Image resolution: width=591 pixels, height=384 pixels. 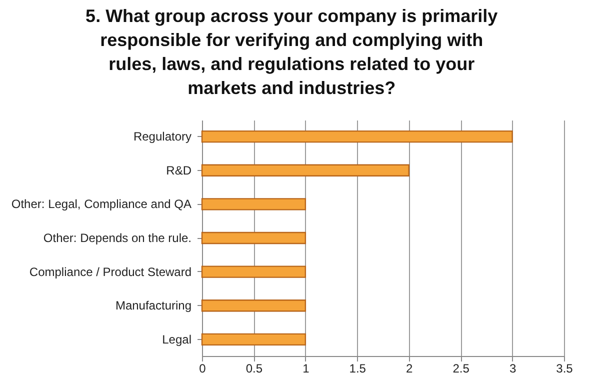 What do you see at coordinates (101, 204) in the screenshot?
I see `y-tick-label: Other: Legal, Compliance and QA` at bounding box center [101, 204].